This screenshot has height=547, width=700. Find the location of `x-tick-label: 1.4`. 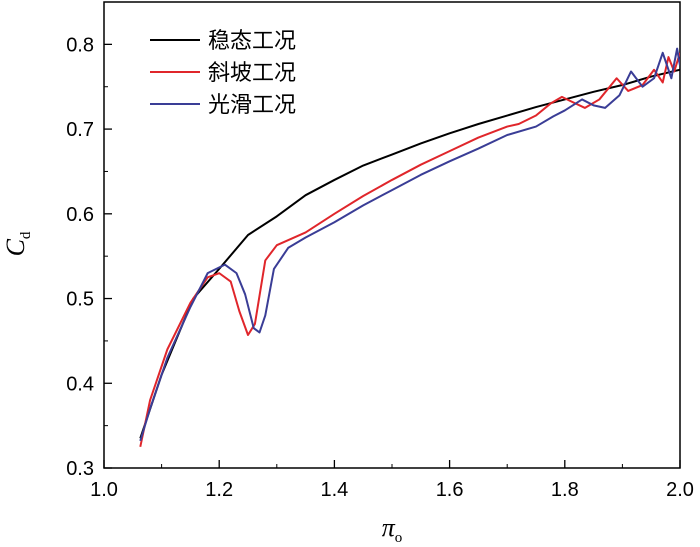

x-tick-label: 1.4 is located at coordinates (334, 490).